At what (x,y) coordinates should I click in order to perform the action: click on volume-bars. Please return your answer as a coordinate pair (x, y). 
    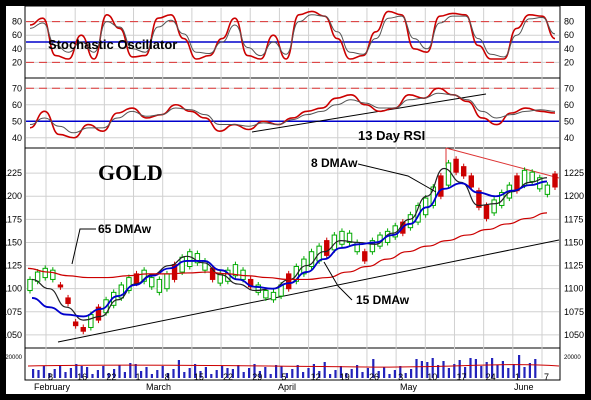
    Looking at the image, I should click on (293, 366).